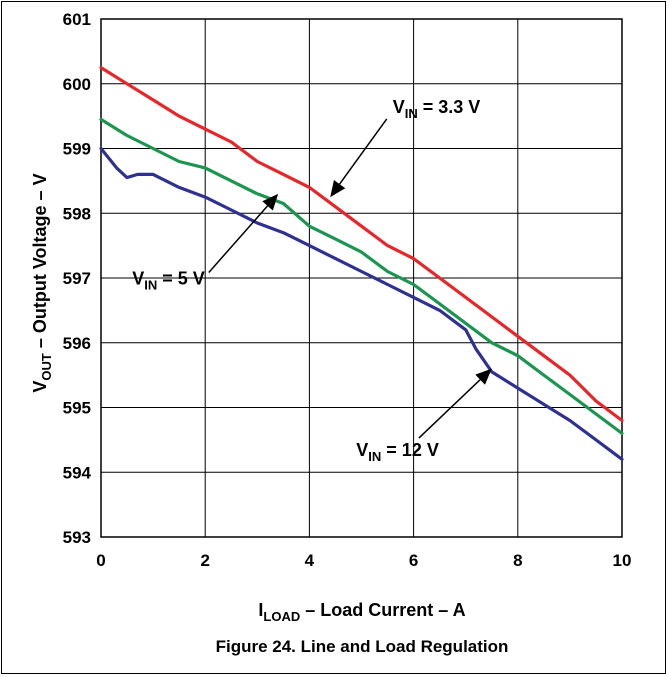 The height and width of the screenshot is (677, 669). Describe the element at coordinates (77, 343) in the screenshot. I see `y-tick-label: 596` at that location.